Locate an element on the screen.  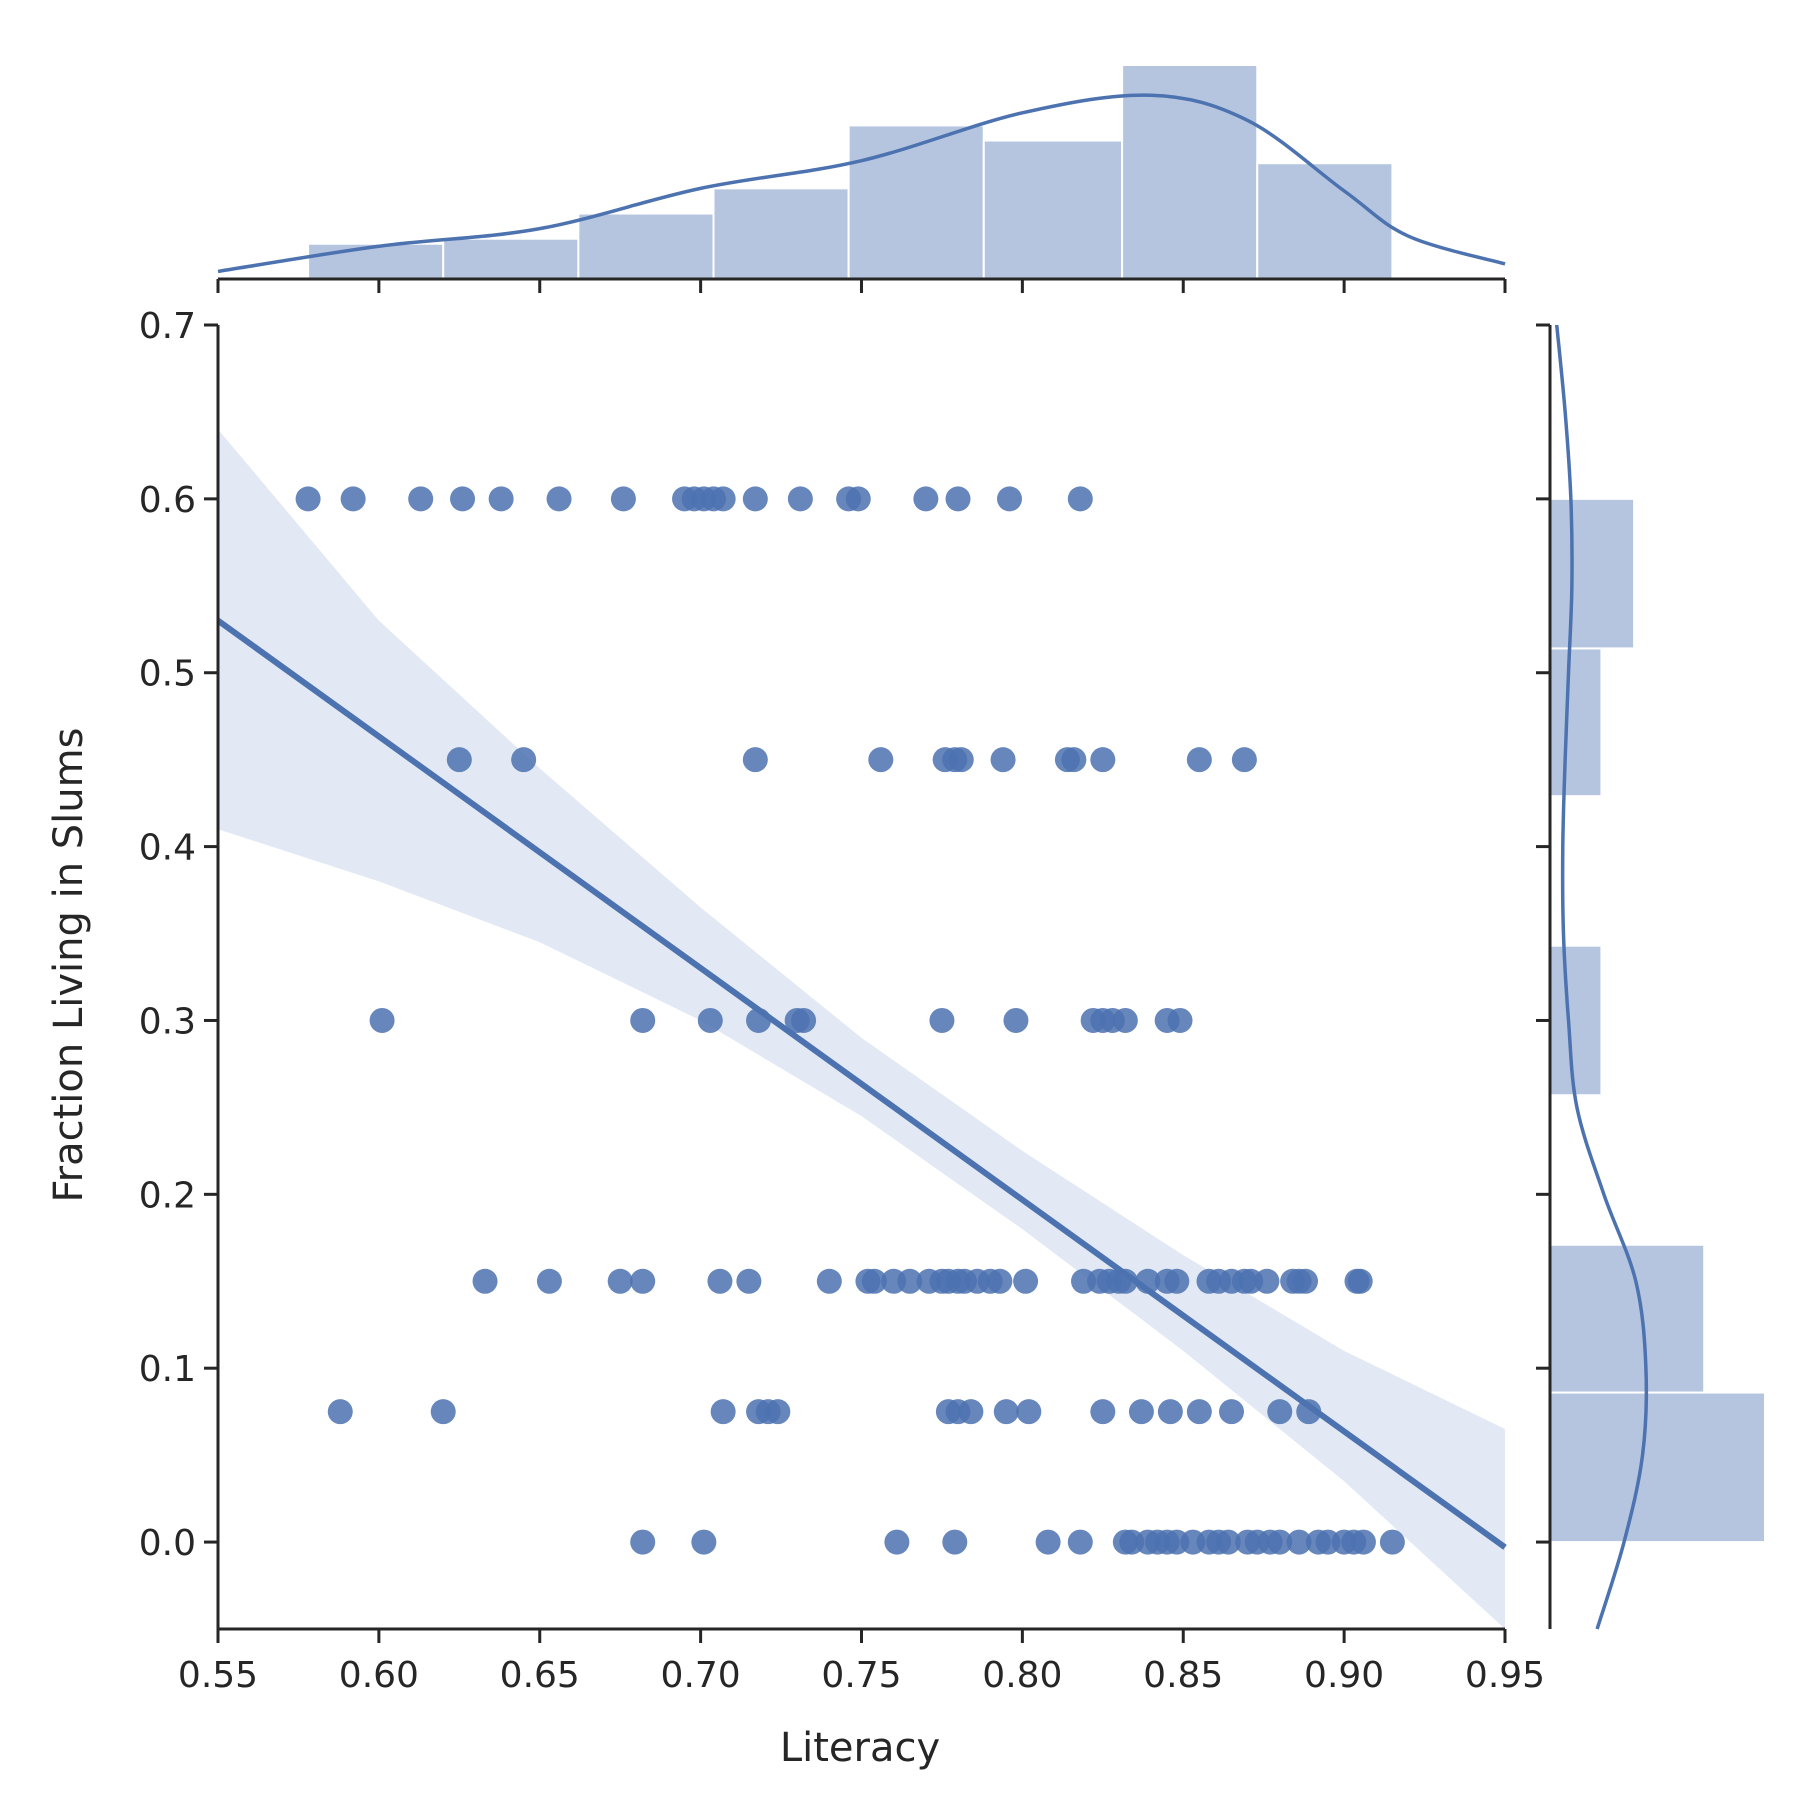
right-marginal-histogram is located at coordinates (1651, 976).